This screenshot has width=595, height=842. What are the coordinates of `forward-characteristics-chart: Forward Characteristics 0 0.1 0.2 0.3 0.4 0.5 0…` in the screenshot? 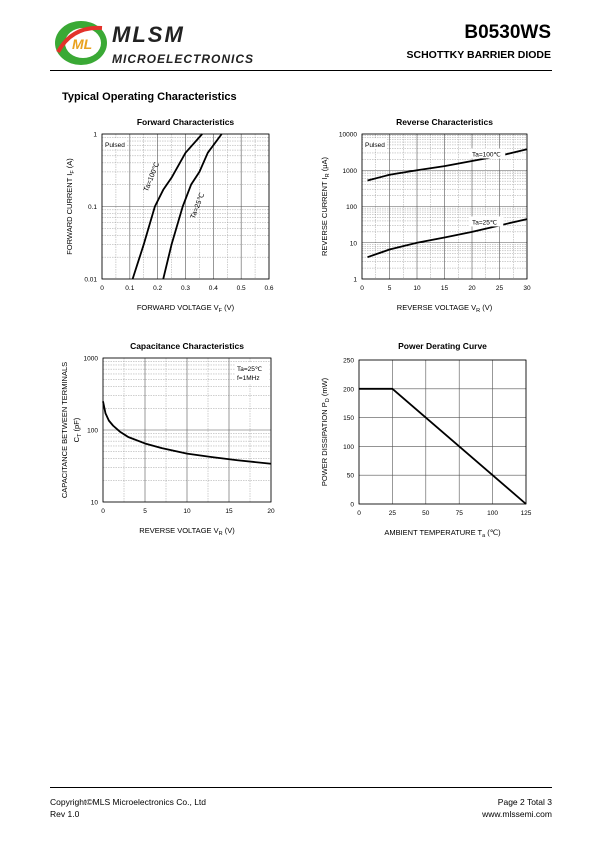 It's located at (169, 215).